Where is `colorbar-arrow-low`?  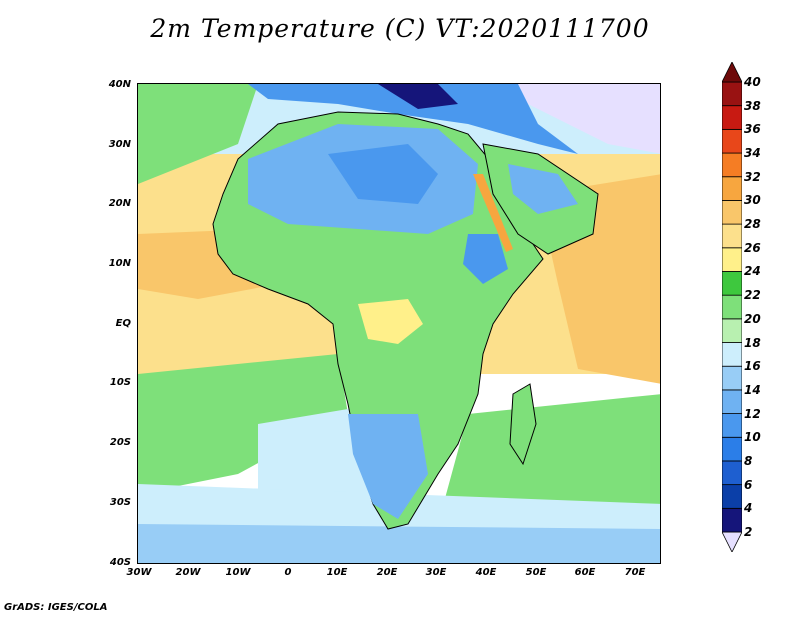 colorbar-arrow-low is located at coordinates (732, 541).